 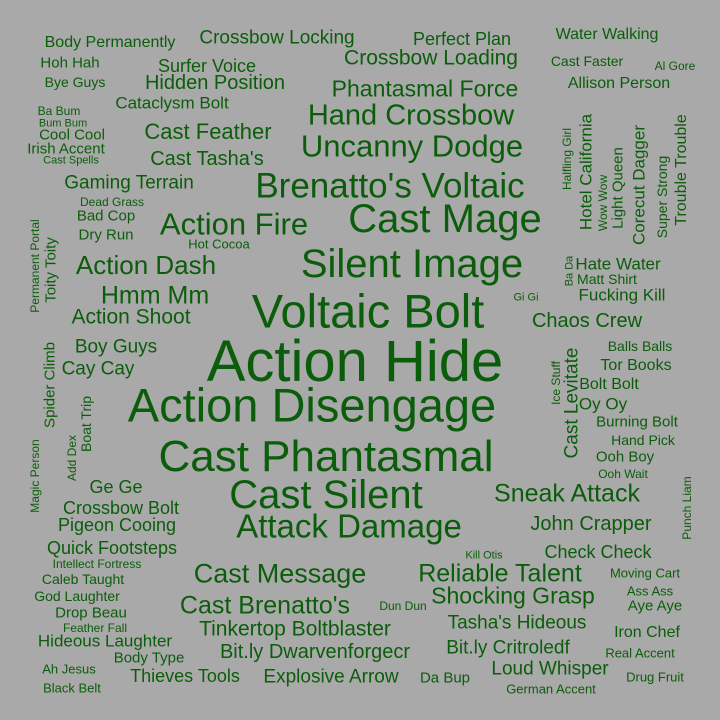 I want to click on word: Al Gore, so click(x=675, y=66).